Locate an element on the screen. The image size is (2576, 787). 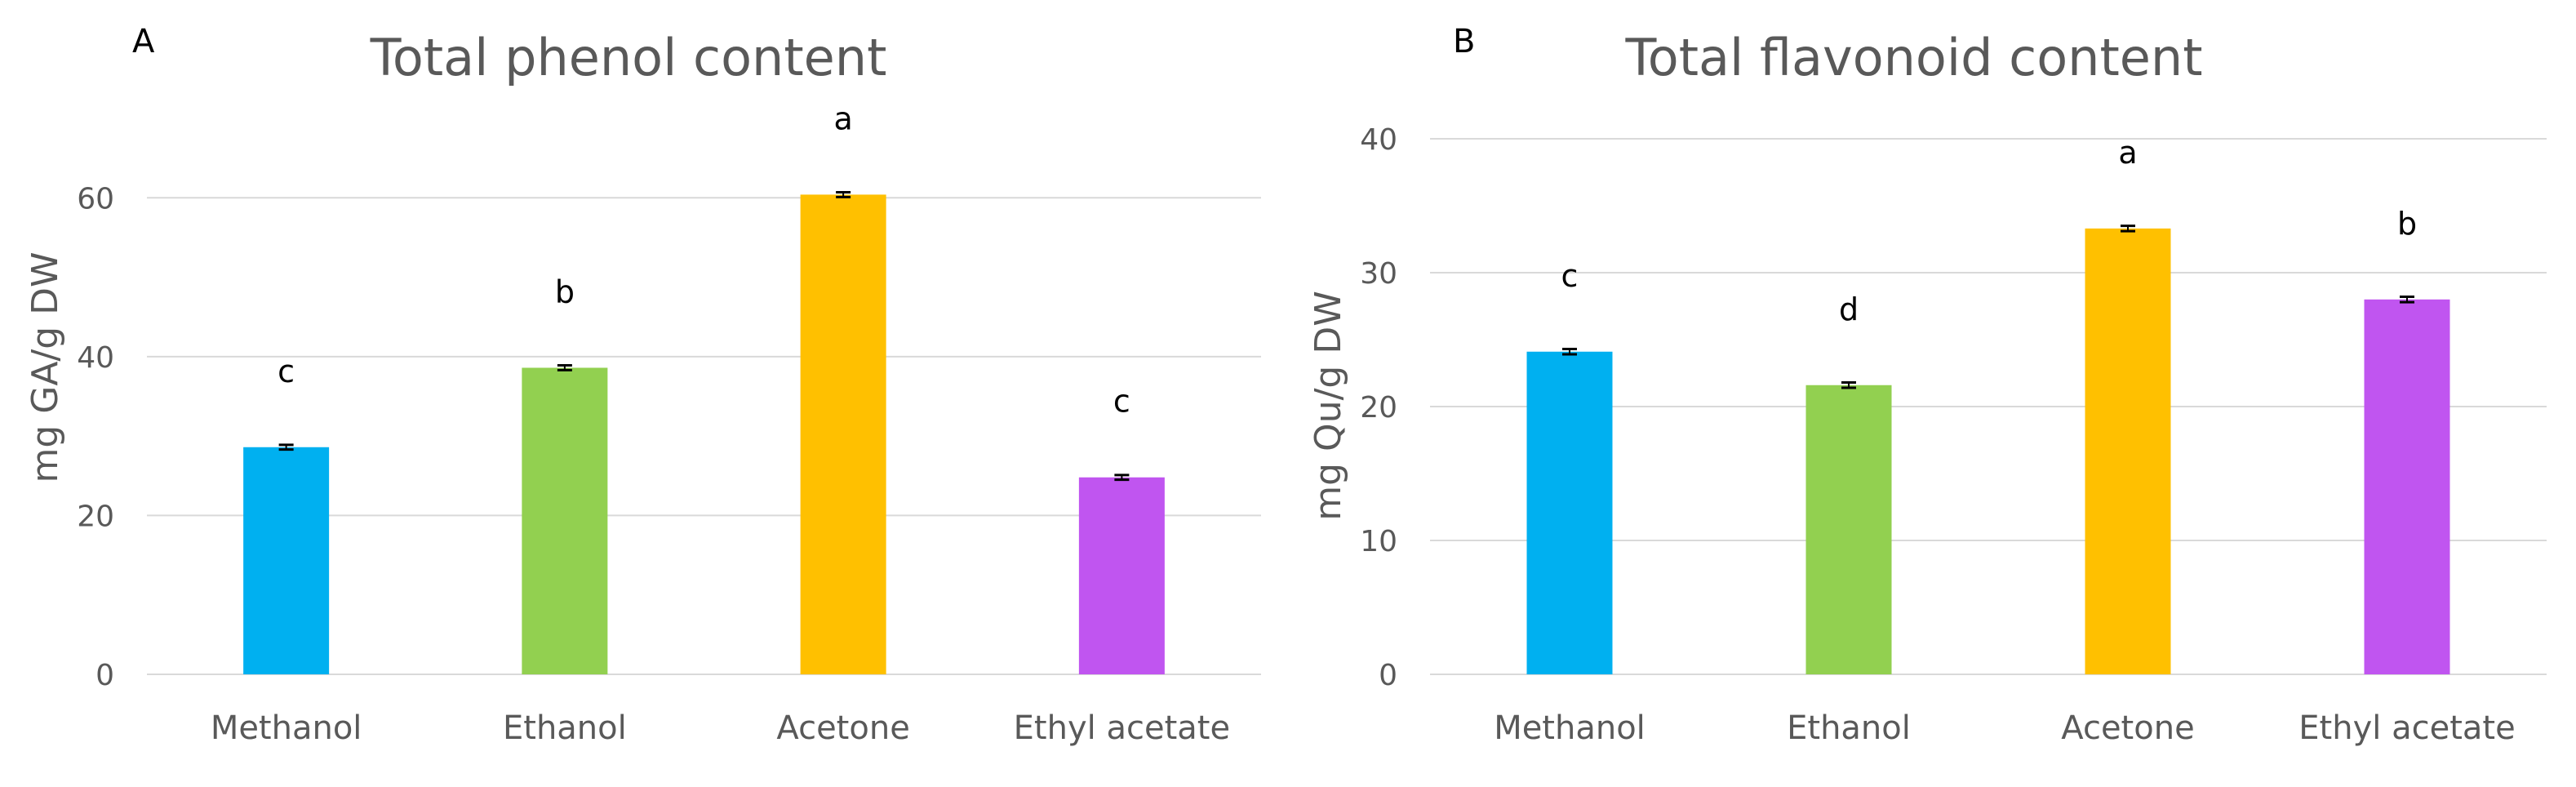
panel-b-category-label: Acetone is located at coordinates (2127, 728).